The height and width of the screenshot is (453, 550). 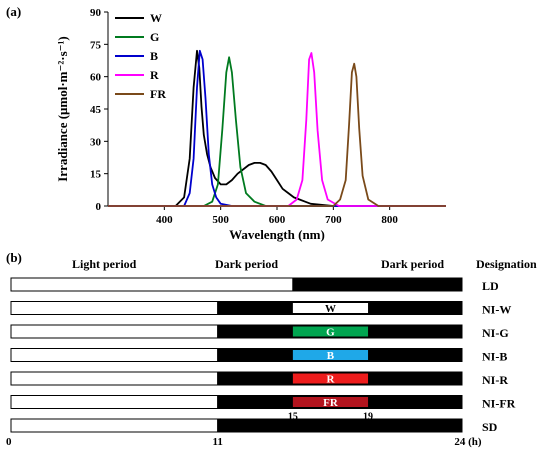 What do you see at coordinates (263, 403) in the screenshot?
I see `timeline-row-ni-fr: FR NI-FR` at bounding box center [263, 403].